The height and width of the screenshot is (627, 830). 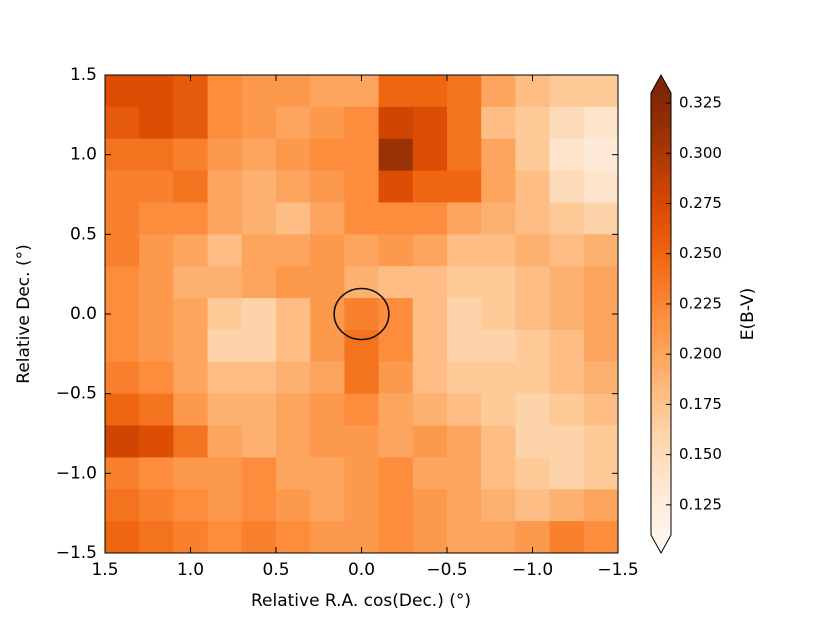 I want to click on x-tick-label: −1.5, so click(x=617, y=570).